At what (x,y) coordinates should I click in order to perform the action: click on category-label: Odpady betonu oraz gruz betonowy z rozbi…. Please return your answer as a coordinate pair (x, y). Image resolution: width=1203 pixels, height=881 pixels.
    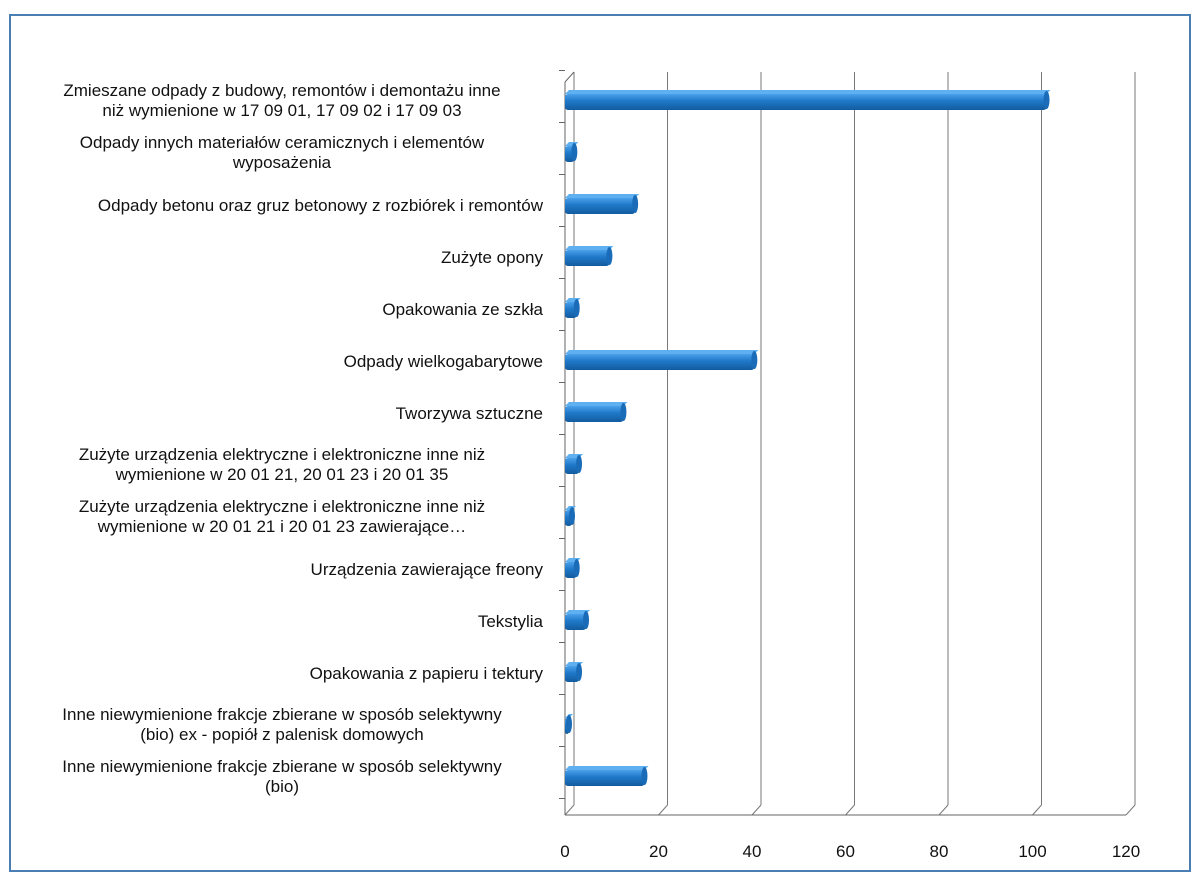
    Looking at the image, I should click on (320, 205).